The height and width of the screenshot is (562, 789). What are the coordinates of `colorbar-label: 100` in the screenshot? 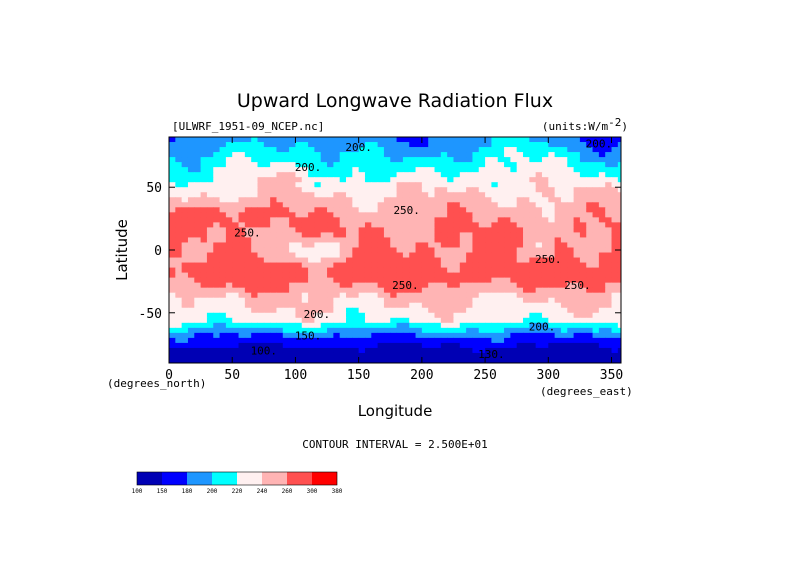 It's located at (137, 491).